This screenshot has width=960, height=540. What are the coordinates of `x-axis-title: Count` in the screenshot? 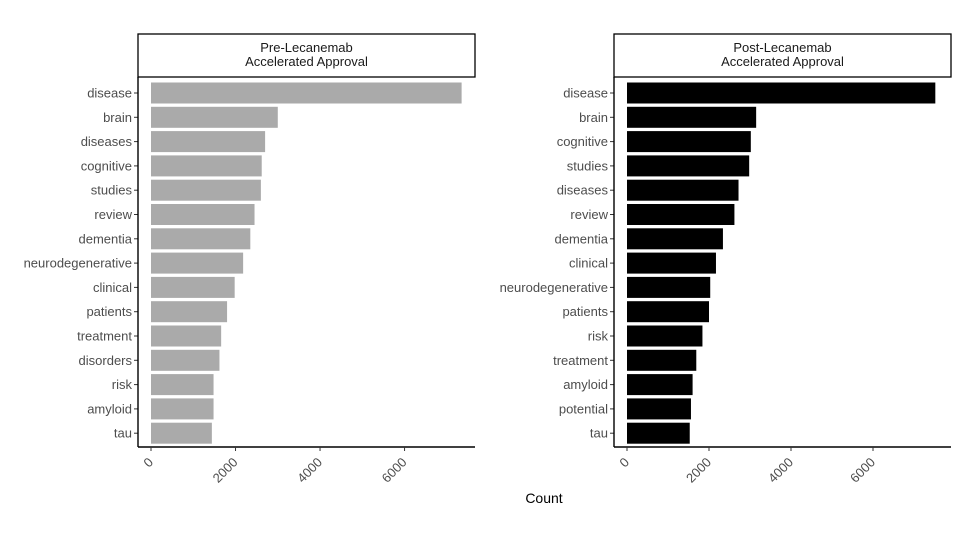 It's located at (543, 498).